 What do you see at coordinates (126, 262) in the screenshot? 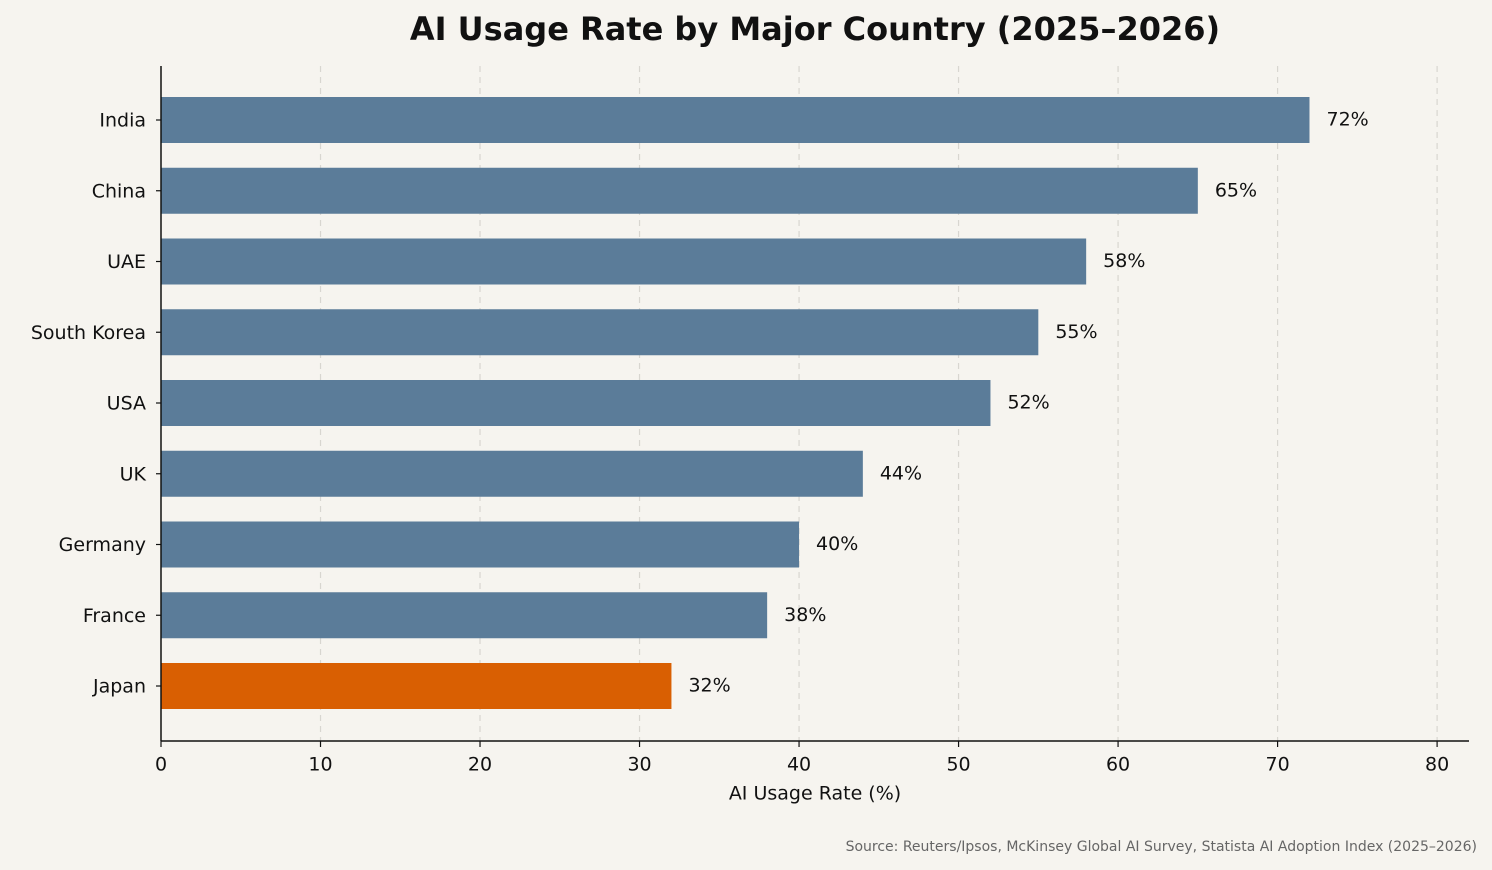
I see `y-tick-label: UAE` at bounding box center [126, 262].